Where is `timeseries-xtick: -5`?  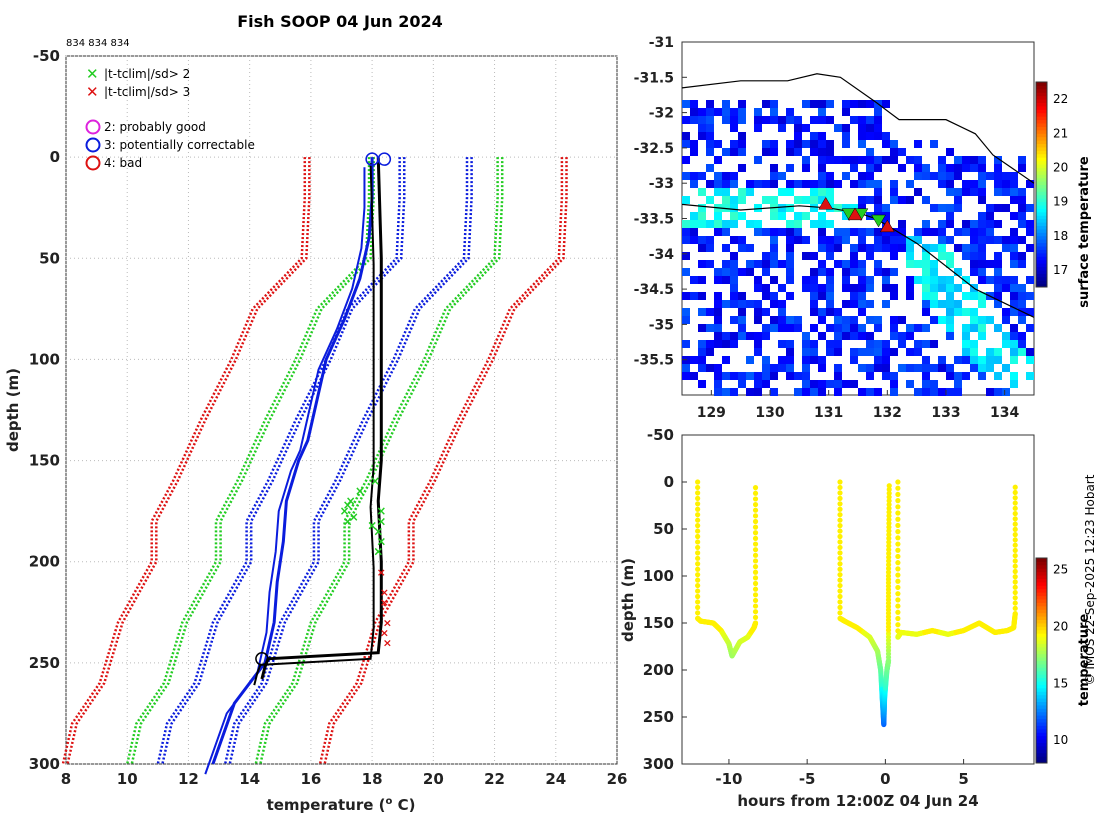
timeseries-xtick: -5 is located at coordinates (807, 779).